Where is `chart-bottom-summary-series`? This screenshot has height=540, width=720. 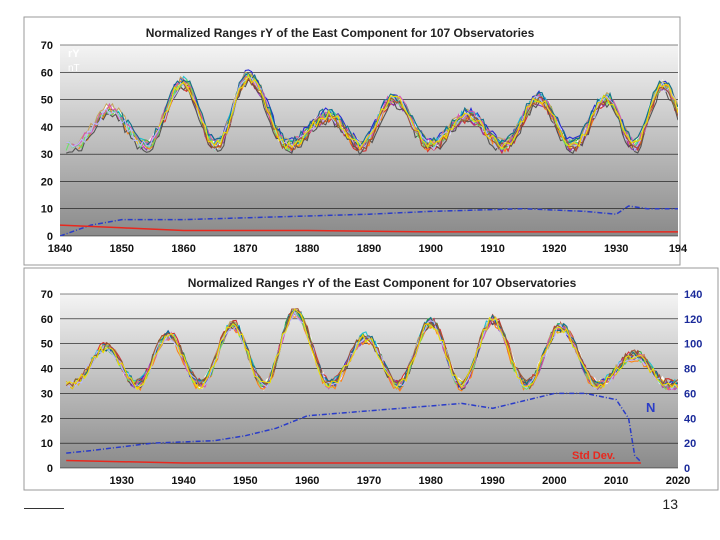 chart-bottom-summary-series is located at coordinates (354, 428).